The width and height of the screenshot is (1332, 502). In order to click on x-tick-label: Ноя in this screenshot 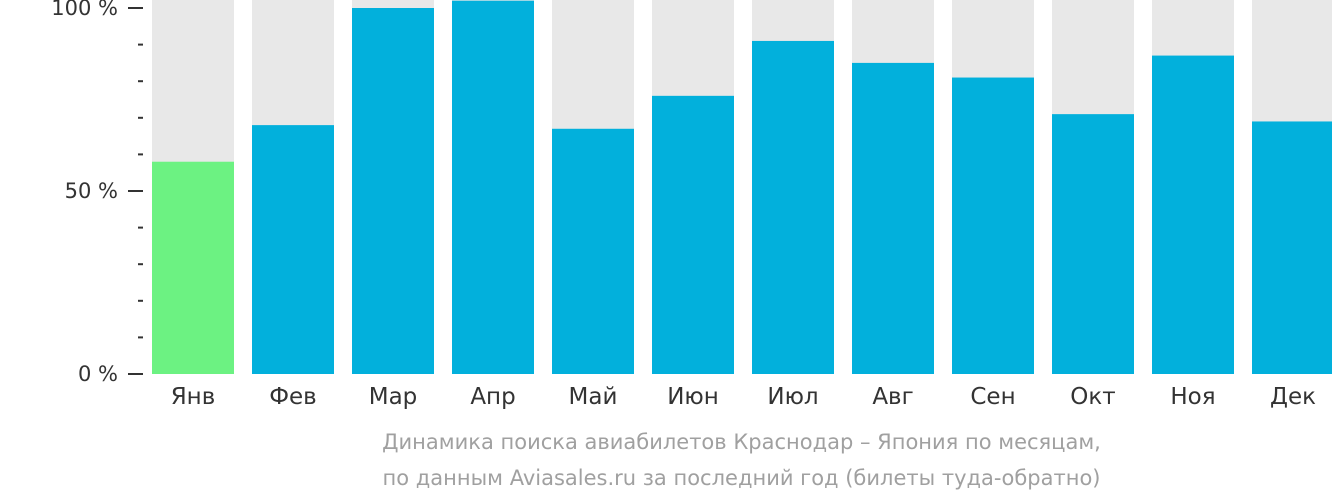, I will do `click(1192, 397)`.